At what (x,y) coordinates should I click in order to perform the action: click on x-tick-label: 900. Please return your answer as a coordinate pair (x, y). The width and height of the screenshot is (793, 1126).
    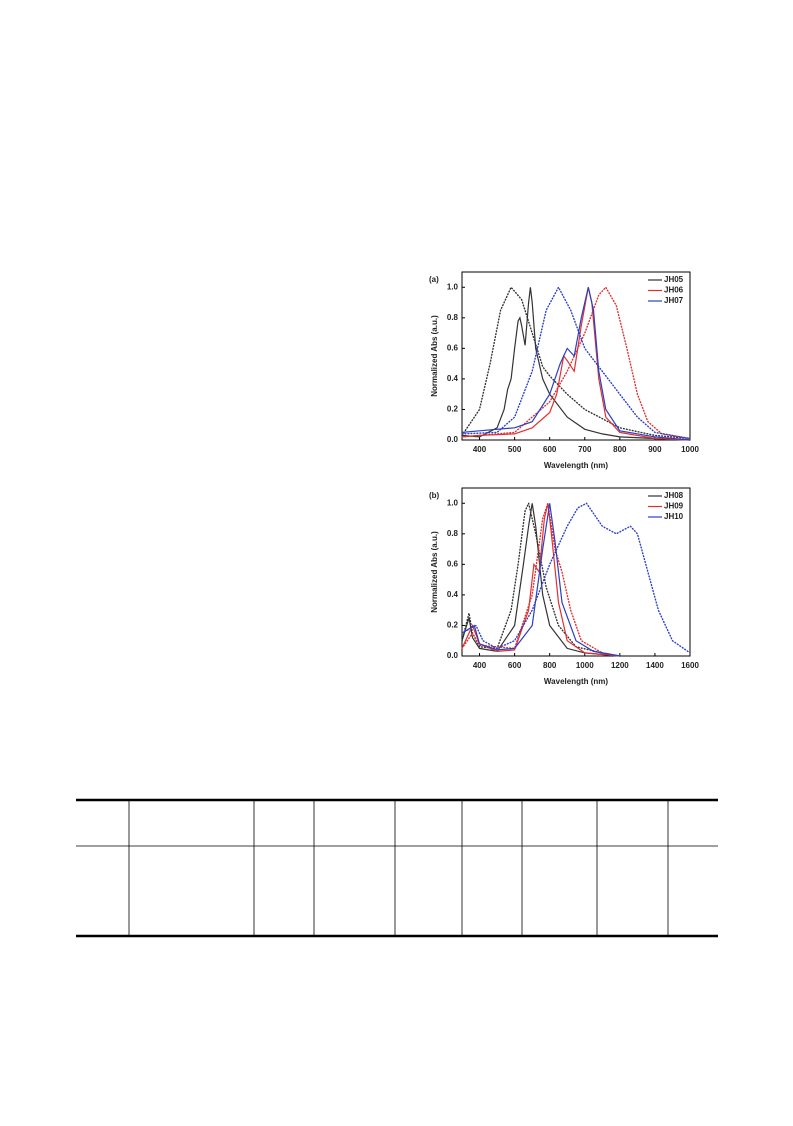
    Looking at the image, I should click on (655, 449).